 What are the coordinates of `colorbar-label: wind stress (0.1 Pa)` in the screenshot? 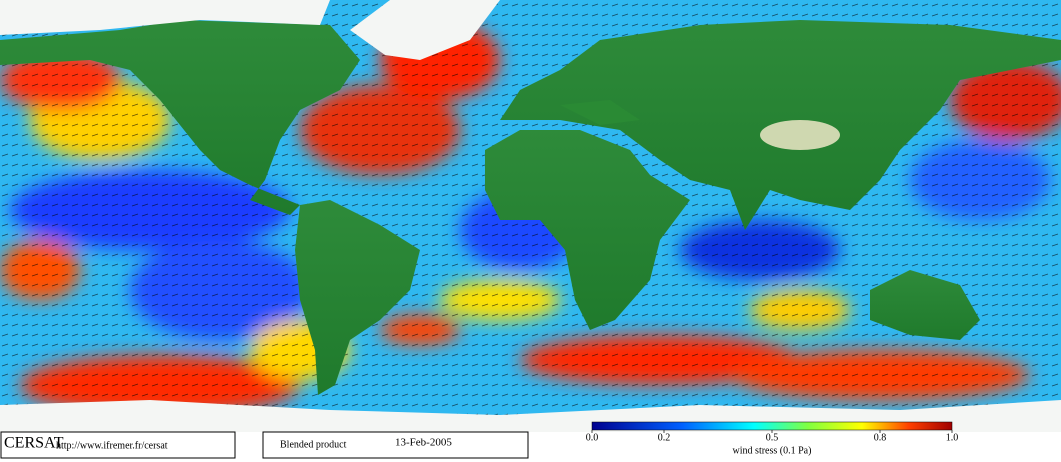 It's located at (772, 450).